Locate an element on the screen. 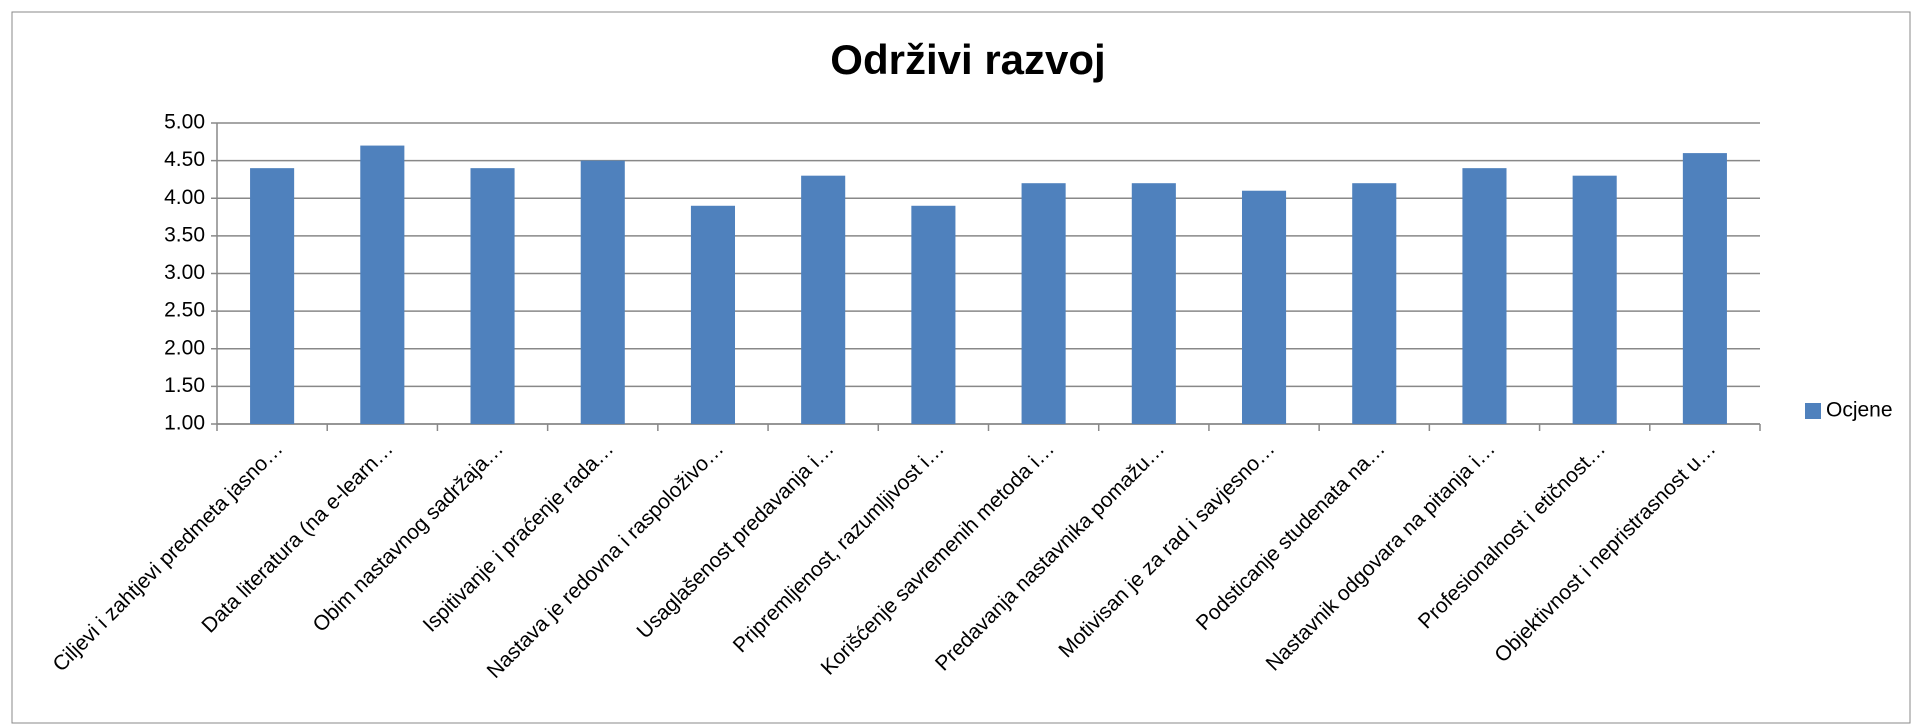 The height and width of the screenshot is (725, 1912). y-tick-label: 1.50 is located at coordinates (184, 385).